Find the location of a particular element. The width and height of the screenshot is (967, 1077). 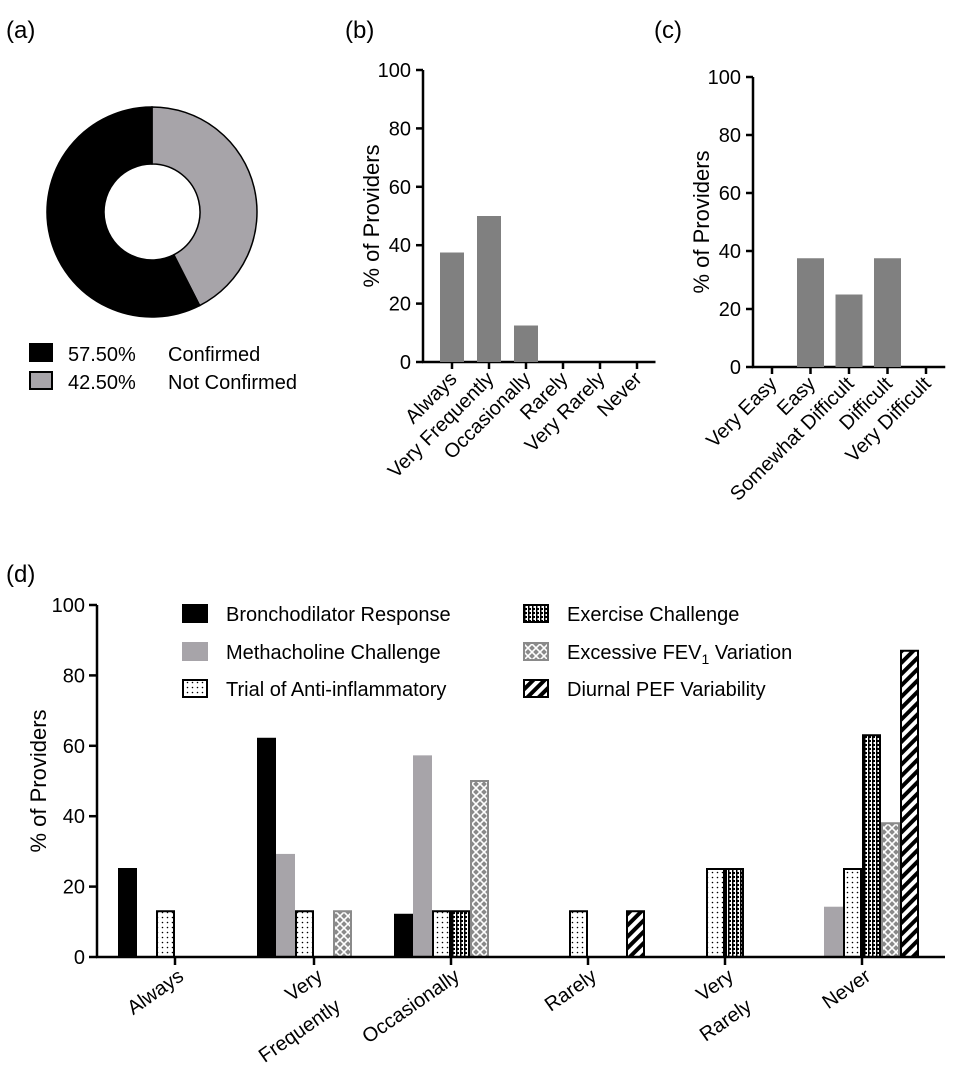

legend-label-bronchodilator: Bronchodilator Response is located at coordinates (338, 615).